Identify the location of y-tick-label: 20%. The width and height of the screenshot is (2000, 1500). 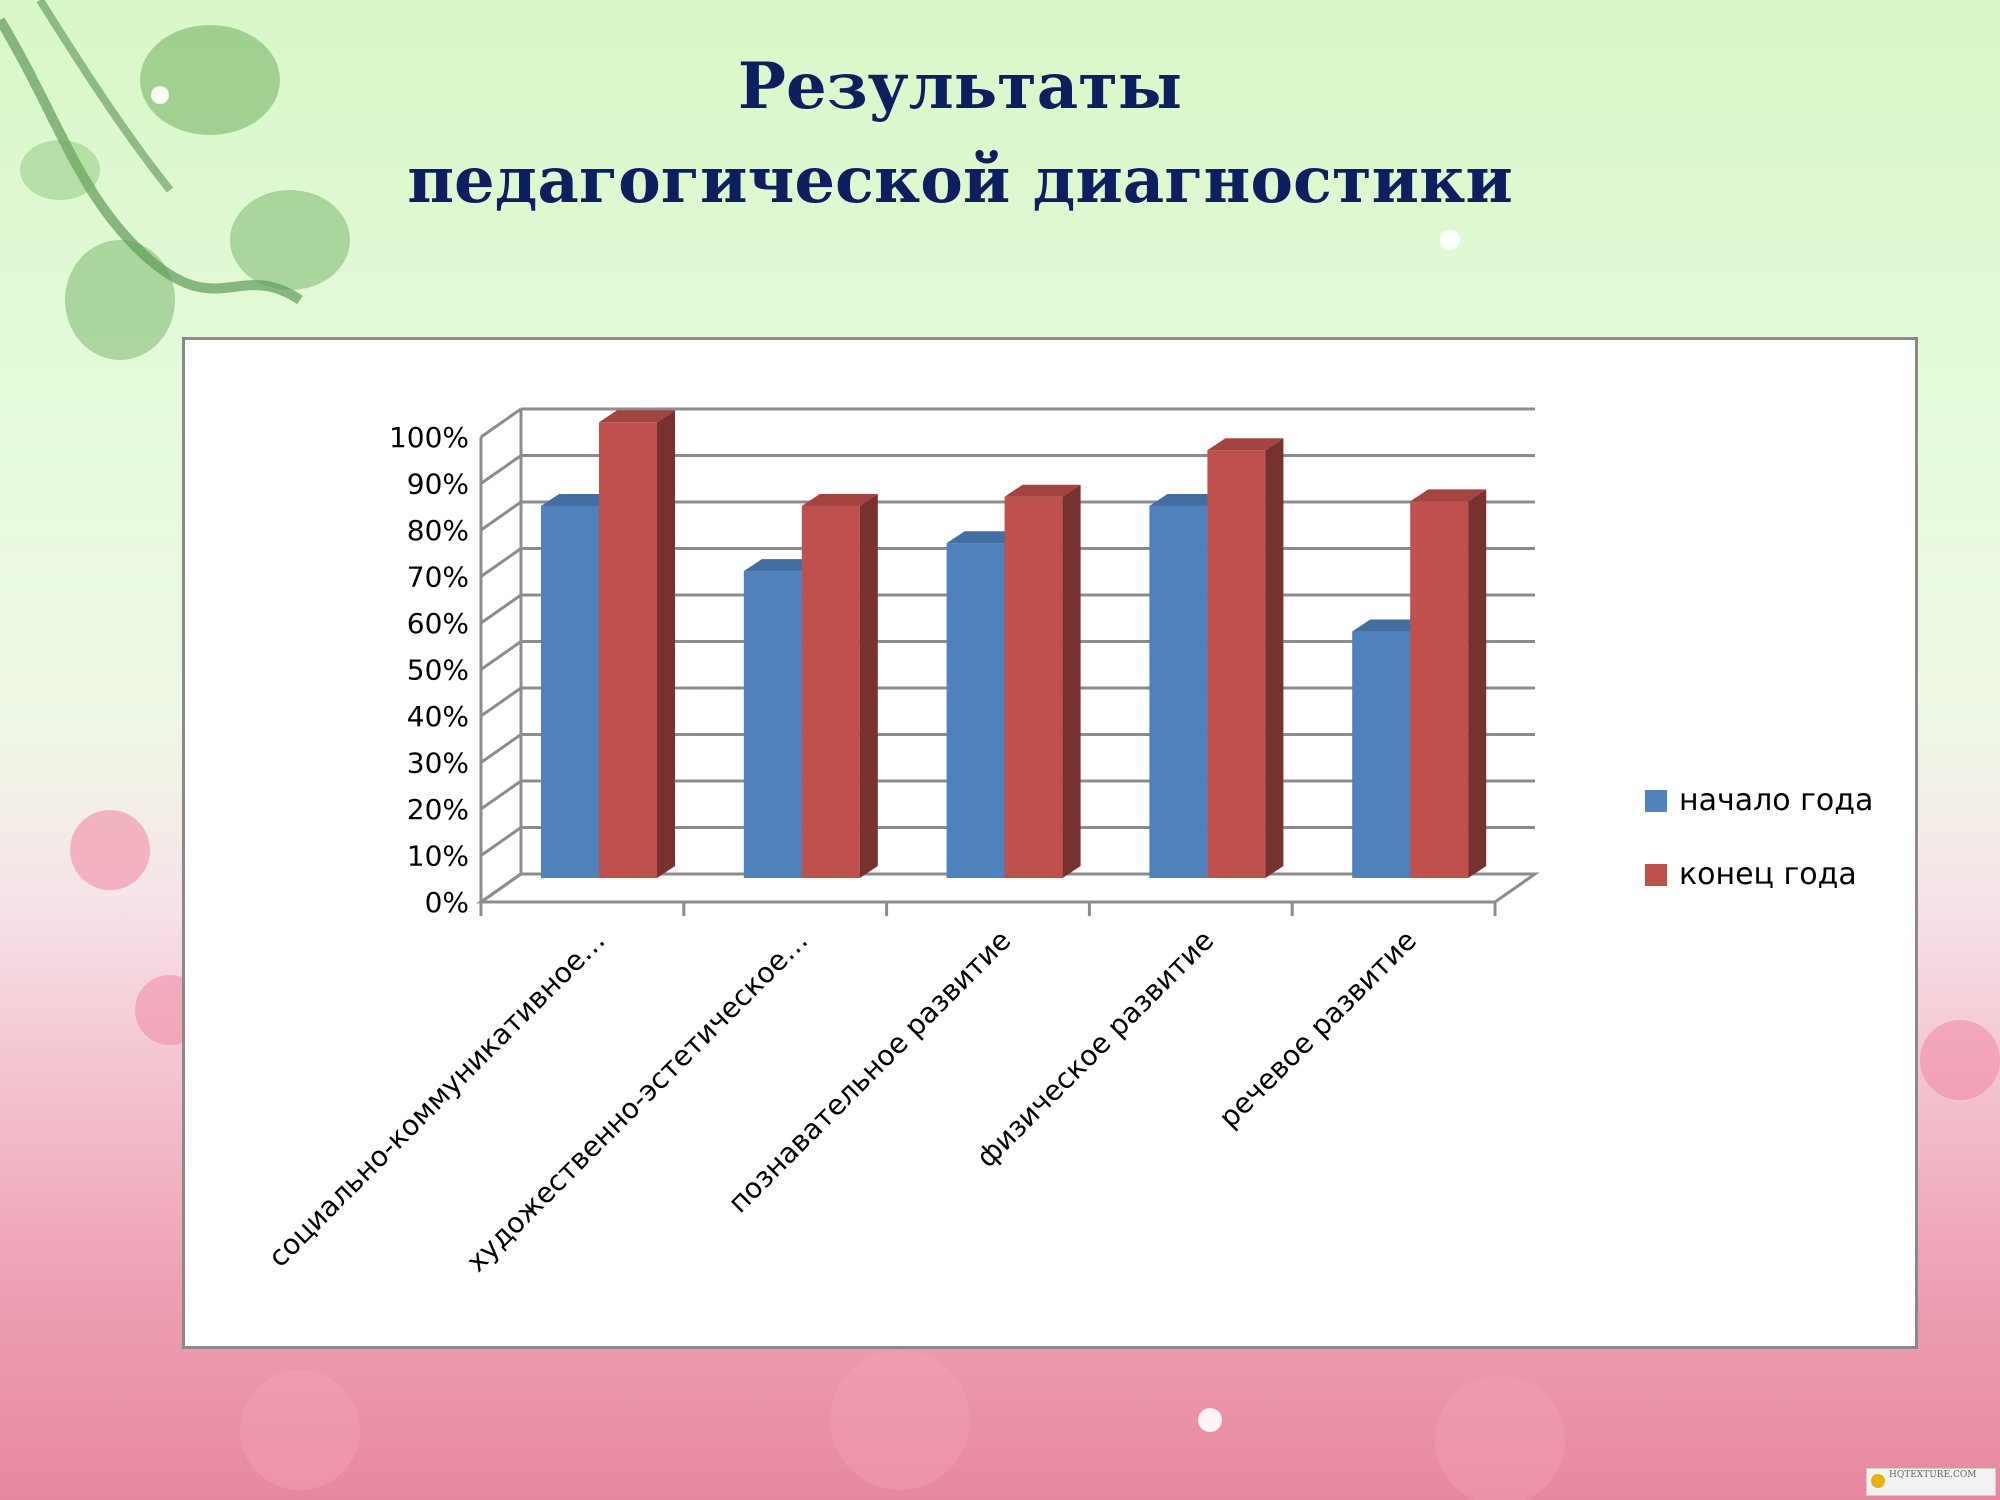
(438, 809).